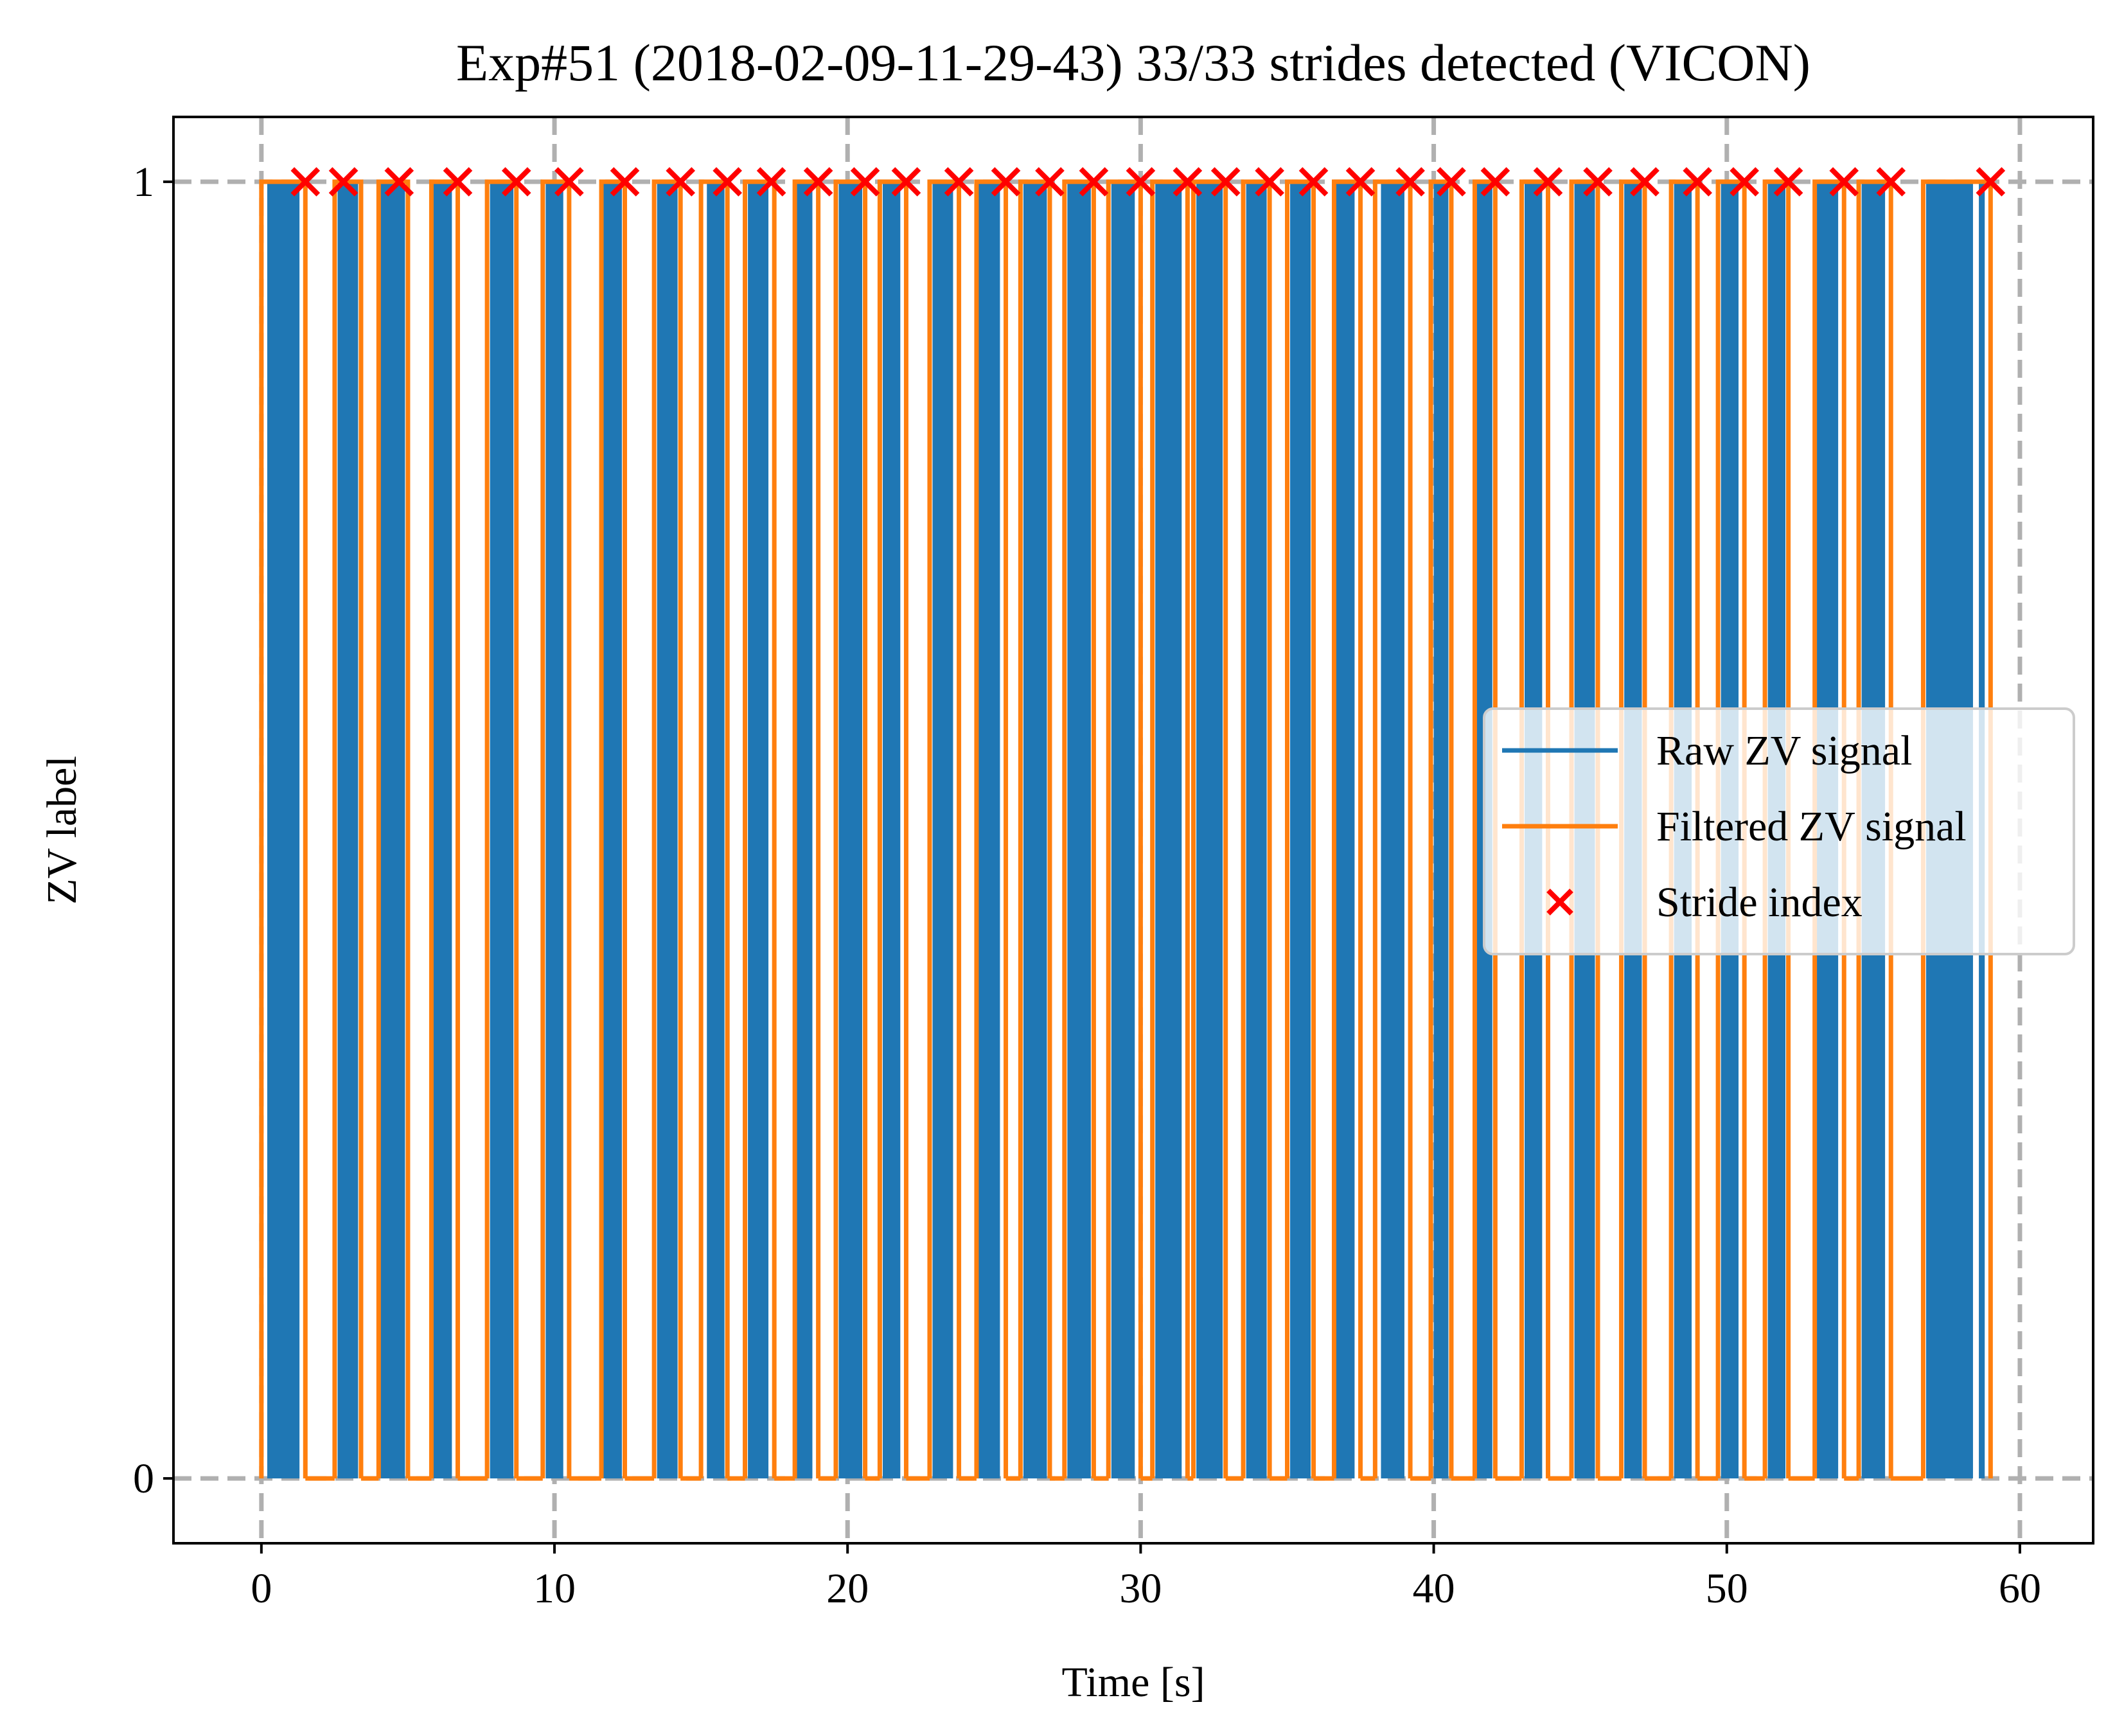 This screenshot has width=2124, height=1736. What do you see at coordinates (2020, 1588) in the screenshot?
I see `x-tick-label: 60` at bounding box center [2020, 1588].